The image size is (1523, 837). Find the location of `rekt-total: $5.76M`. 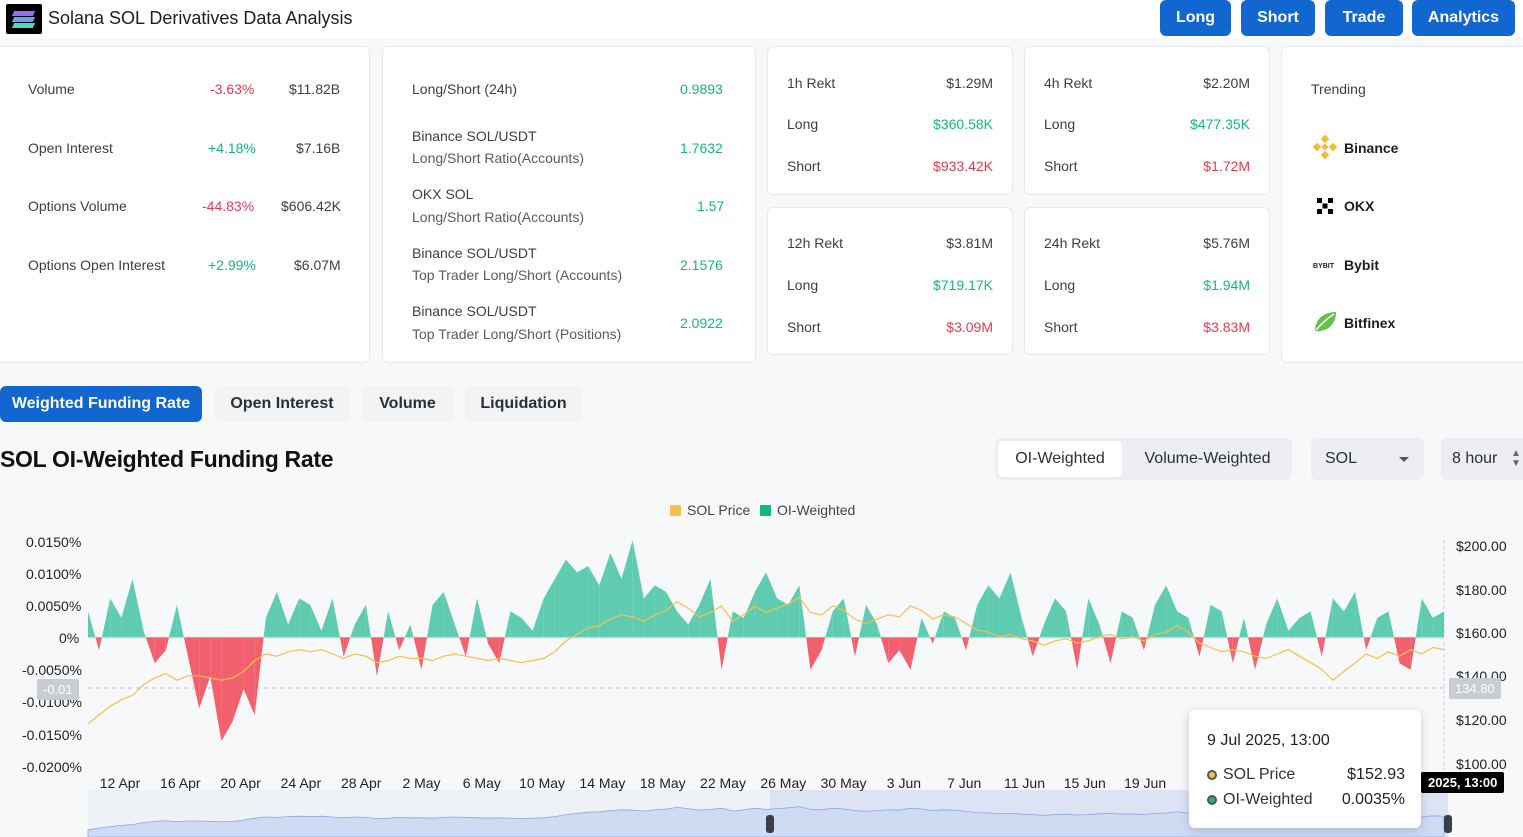

rekt-total: $5.76M is located at coordinates (1226, 243).